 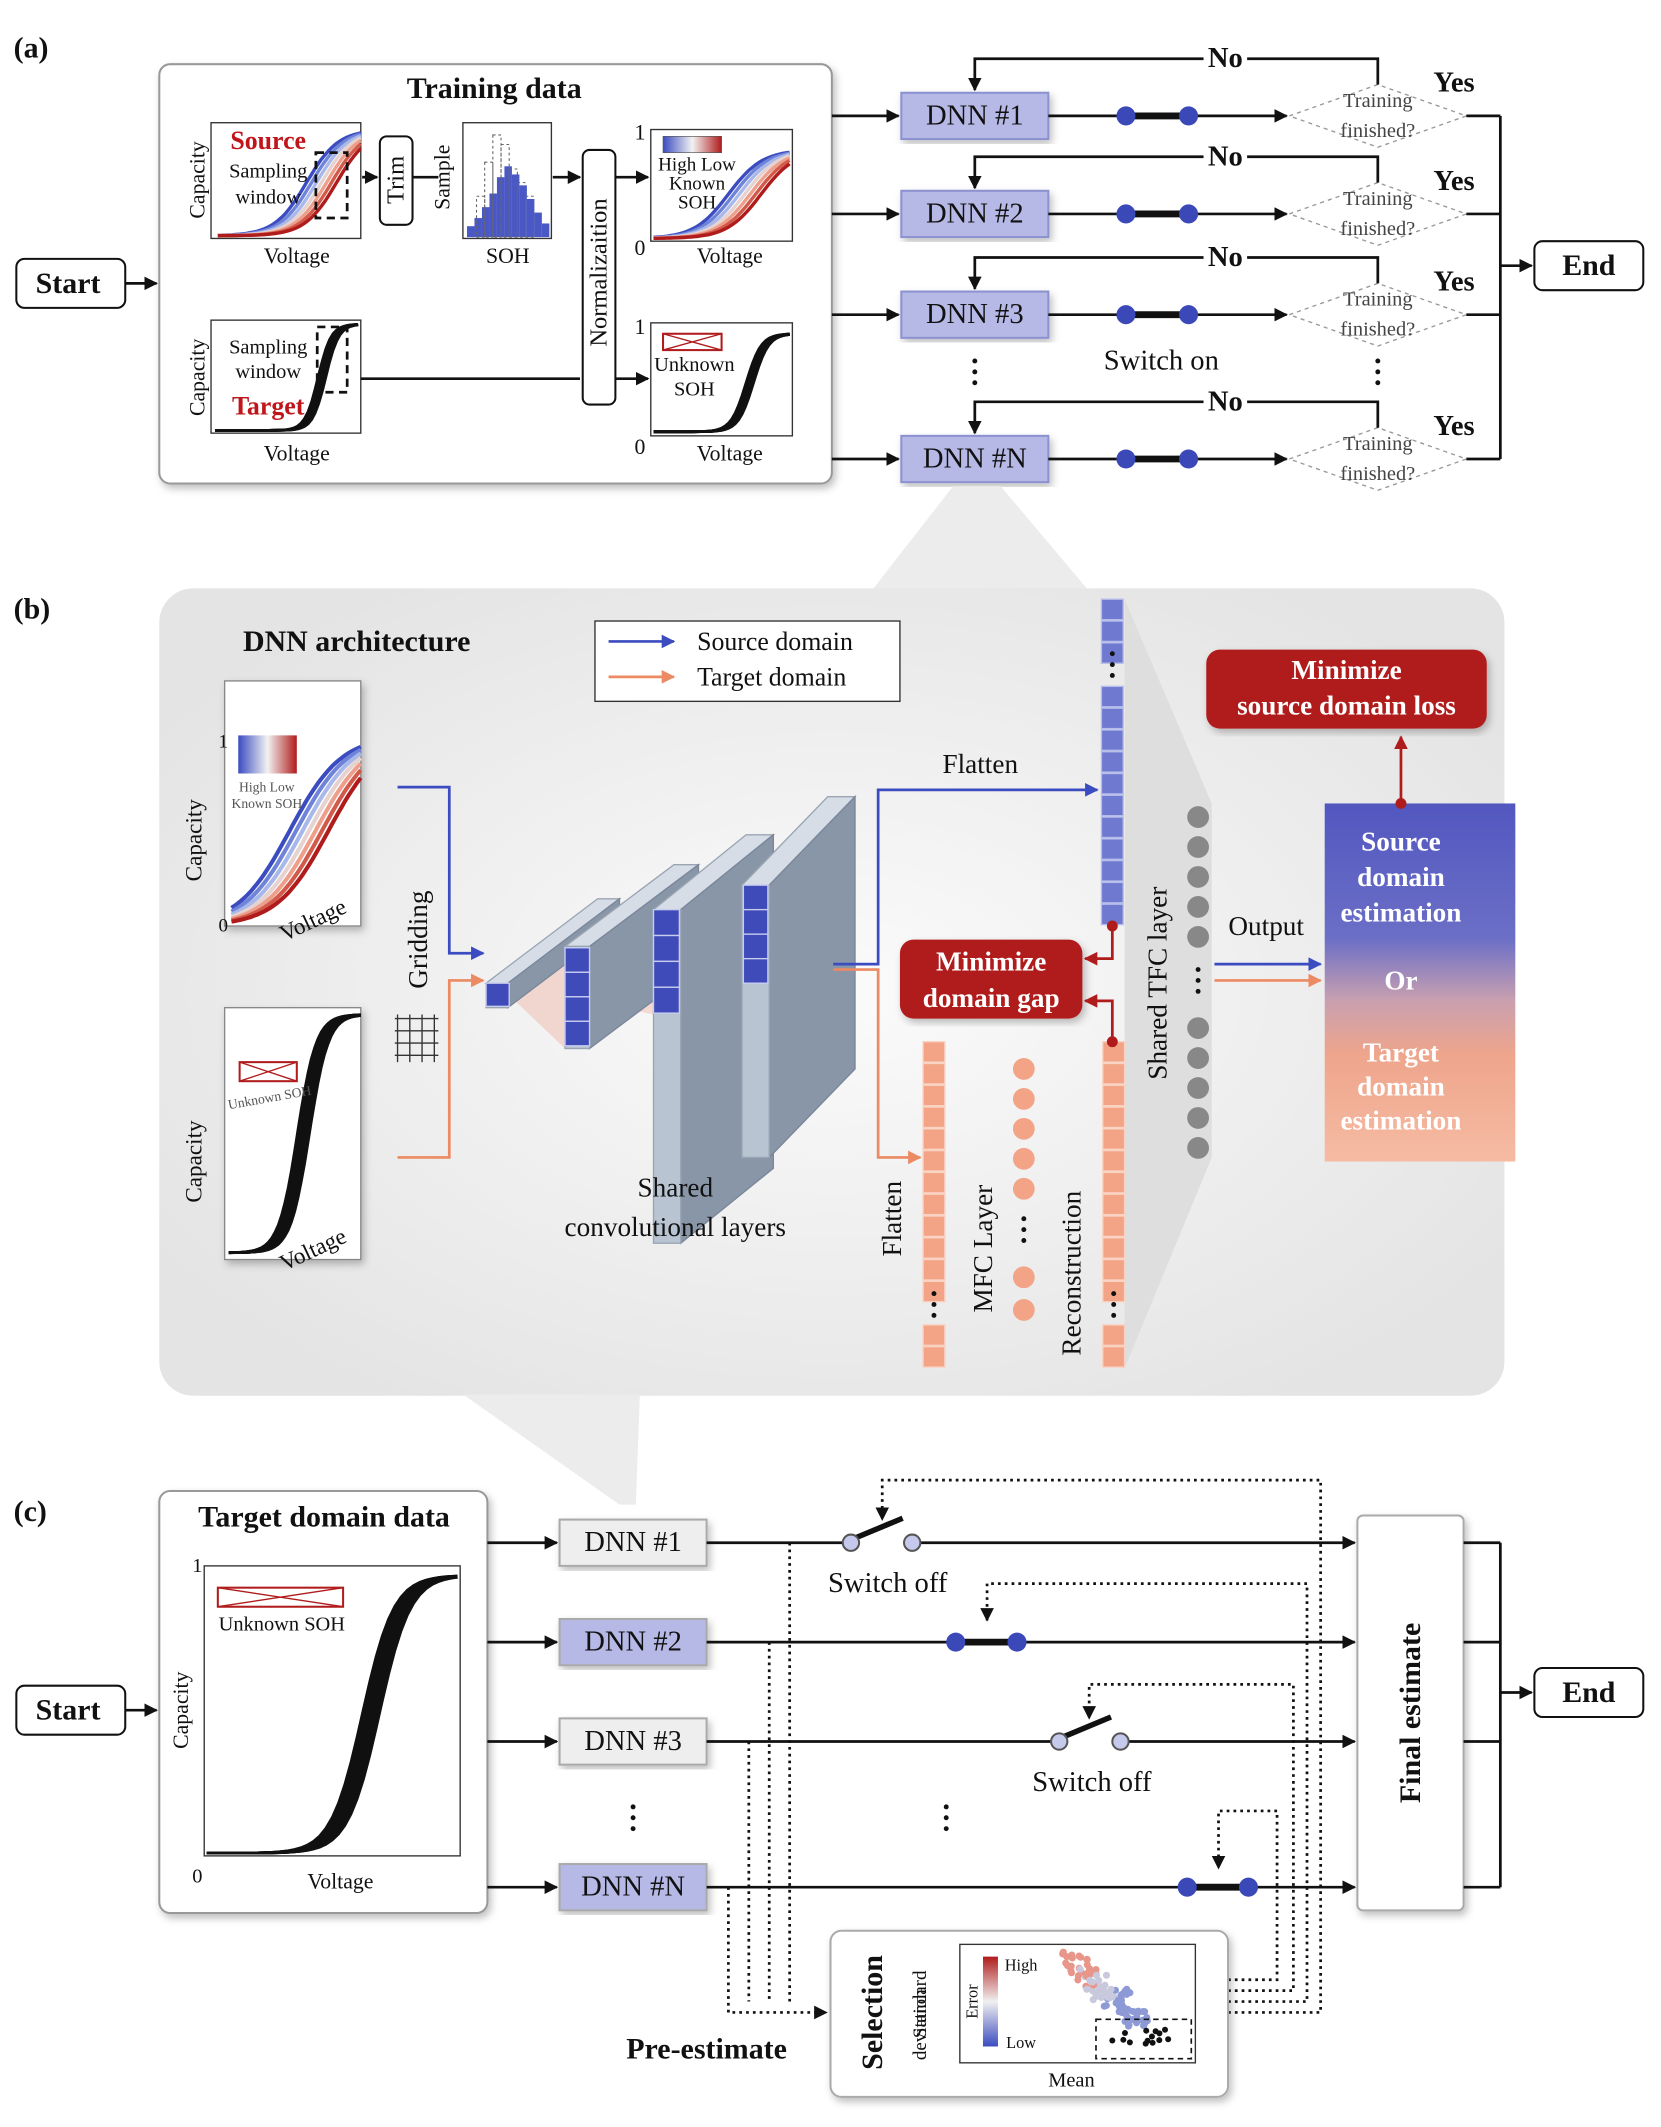 I want to click on label: Target domain data, so click(x=324, y=1516).